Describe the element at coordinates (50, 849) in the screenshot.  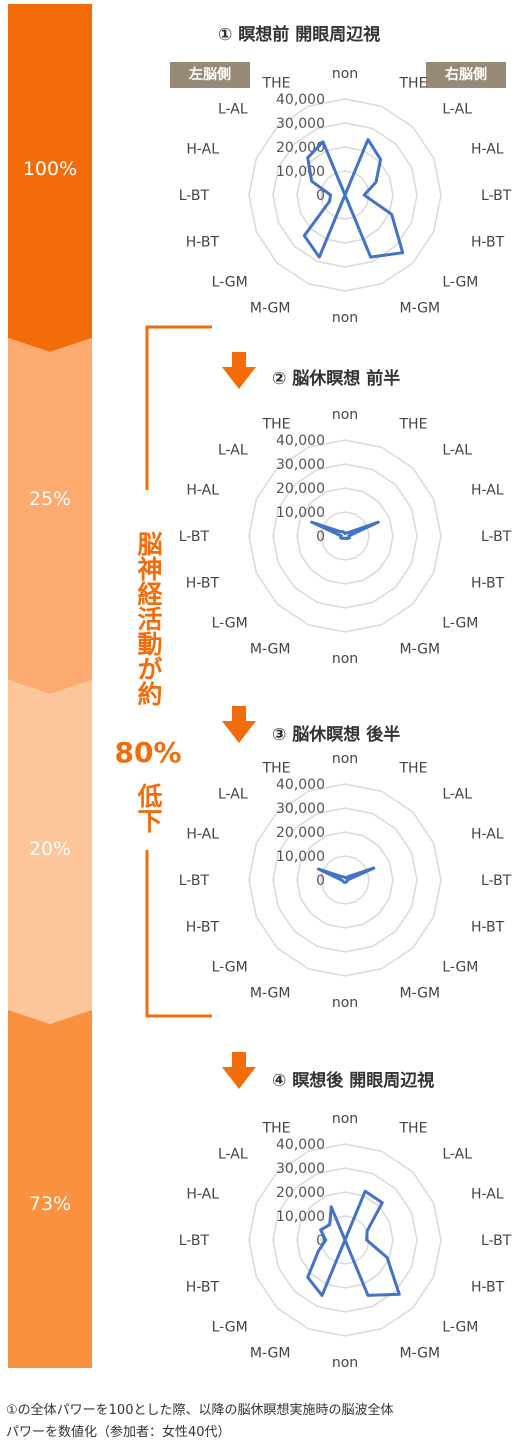
I see `column-label-20: 20%` at that location.